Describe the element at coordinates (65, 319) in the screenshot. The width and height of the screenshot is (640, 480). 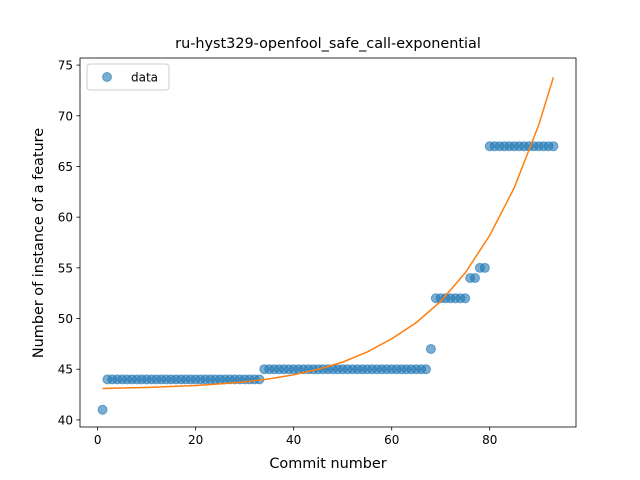
I see `y-tick-label: 50` at that location.